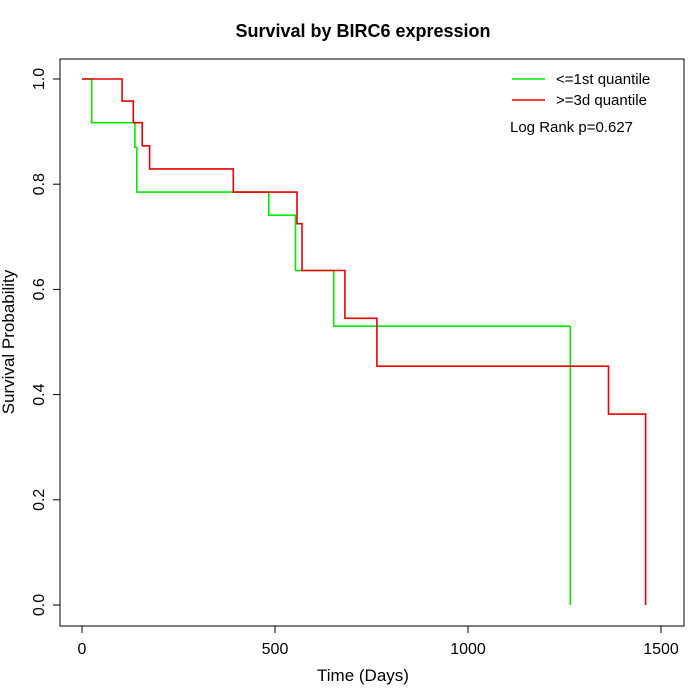 This screenshot has width=700, height=700. I want to click on x-axis-label: Time (Days), so click(363, 675).